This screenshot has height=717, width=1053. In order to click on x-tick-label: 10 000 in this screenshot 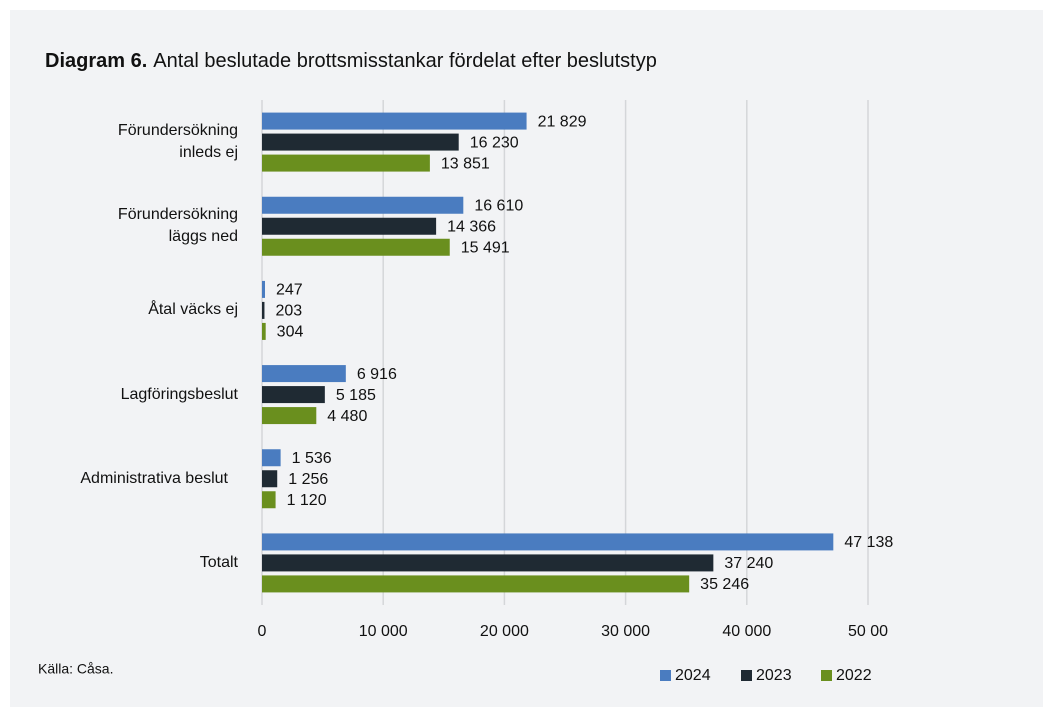, I will do `click(383, 631)`.